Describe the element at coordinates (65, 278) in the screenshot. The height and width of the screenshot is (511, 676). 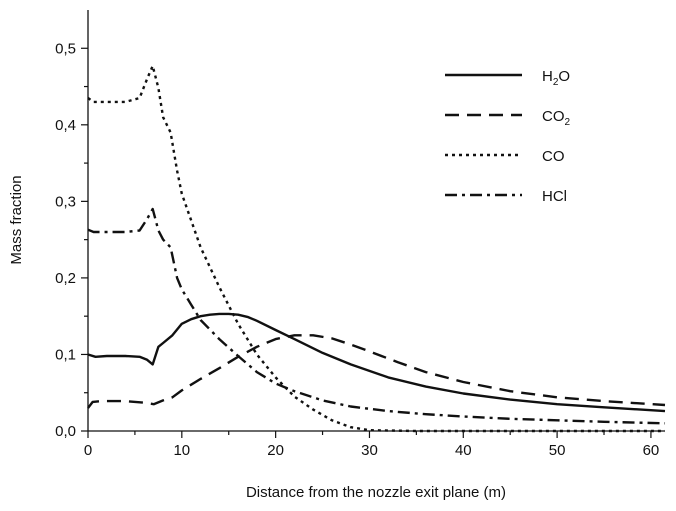
I see `y-tick-label: 0,2` at that location.